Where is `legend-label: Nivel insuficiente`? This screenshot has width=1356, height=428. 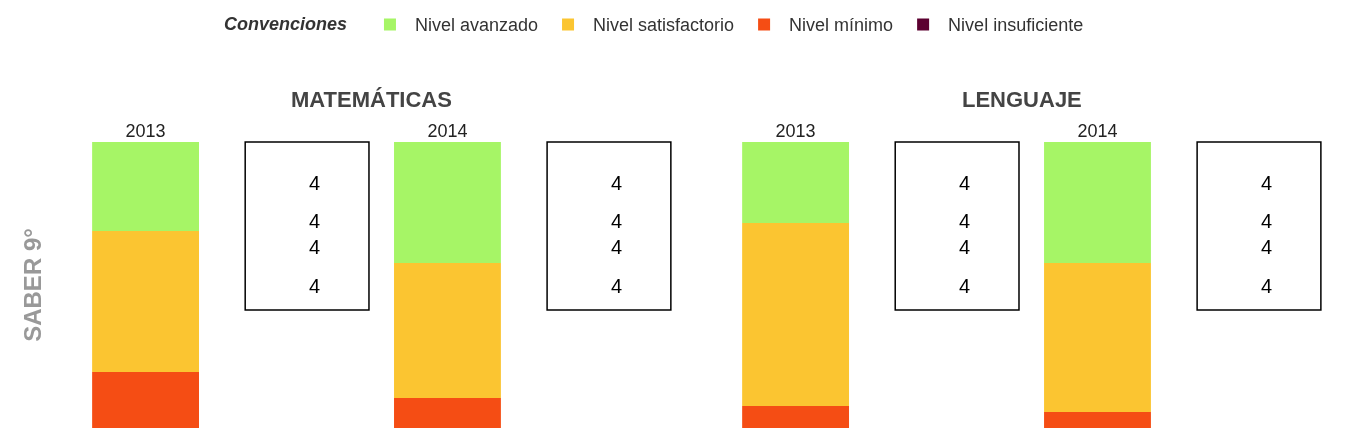
legend-label: Nivel insuficiente is located at coordinates (1016, 25).